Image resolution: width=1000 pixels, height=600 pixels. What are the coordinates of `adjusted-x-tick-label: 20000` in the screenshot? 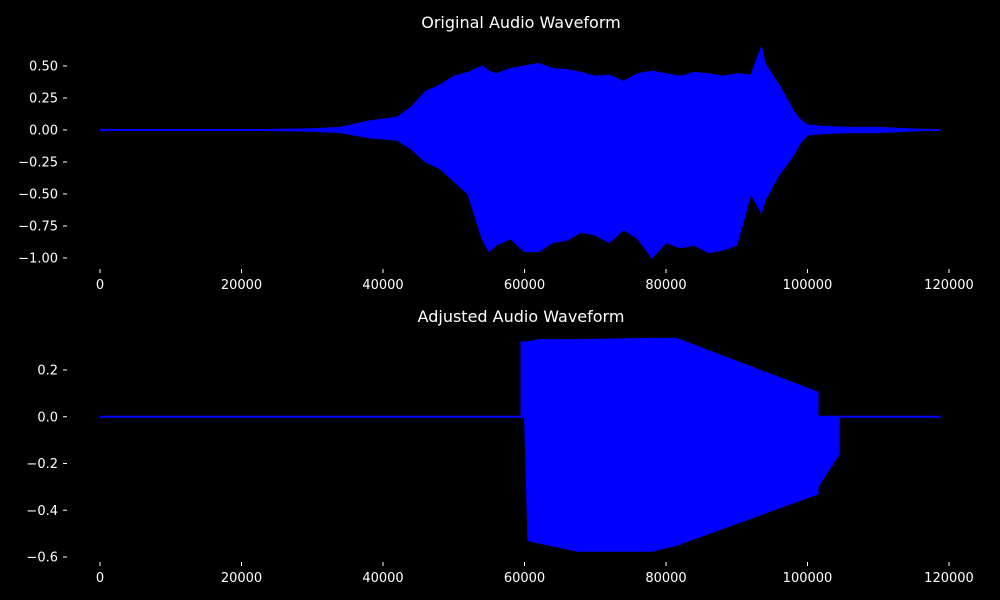 It's located at (241, 578).